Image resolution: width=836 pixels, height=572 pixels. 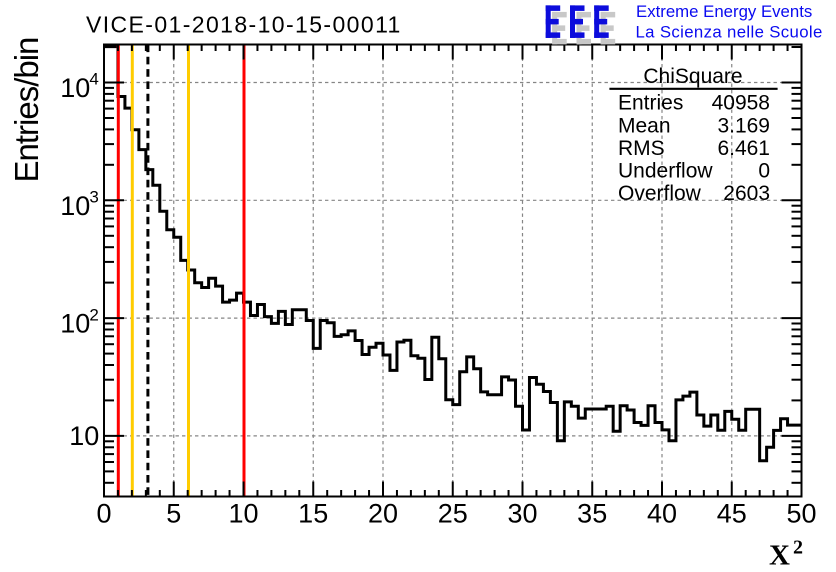 What do you see at coordinates (665, 171) in the screenshot?
I see `svg-text: Underflow` at bounding box center [665, 171].